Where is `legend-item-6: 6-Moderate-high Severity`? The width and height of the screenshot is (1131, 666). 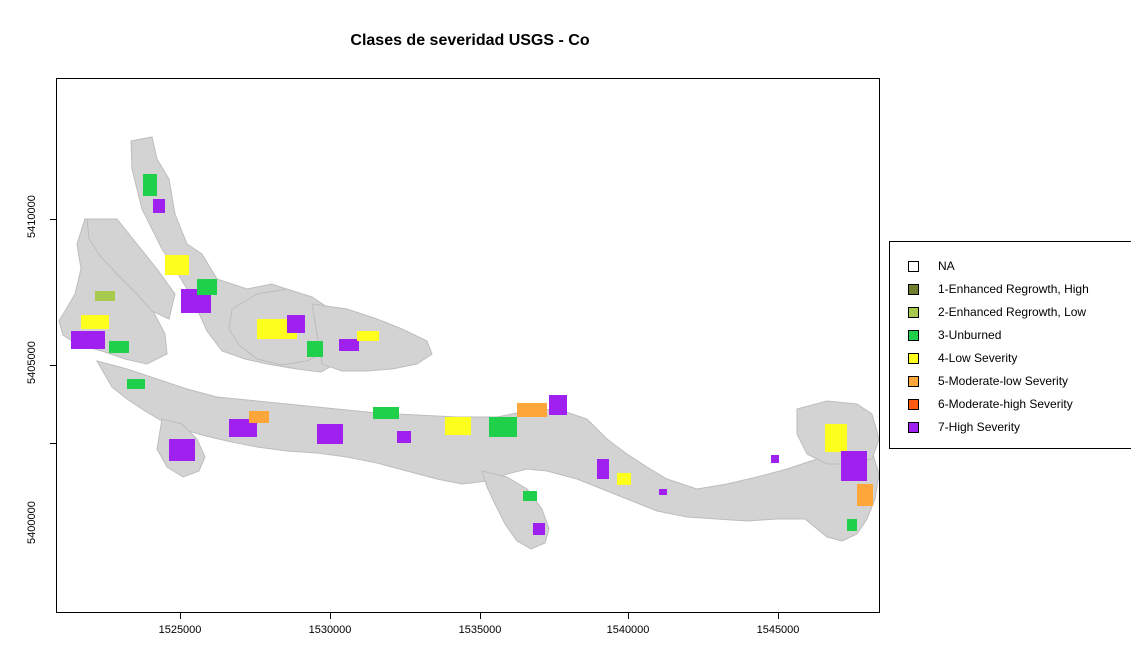 legend-item-6: 6-Moderate-high Severity is located at coordinates (990, 404).